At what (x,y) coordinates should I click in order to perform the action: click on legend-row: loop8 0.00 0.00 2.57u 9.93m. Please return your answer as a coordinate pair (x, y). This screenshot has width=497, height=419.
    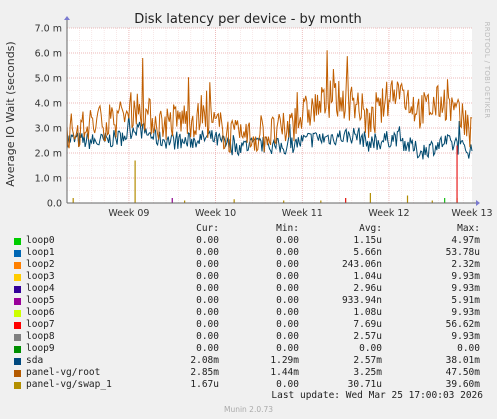
    Looking at the image, I should click on (254, 337).